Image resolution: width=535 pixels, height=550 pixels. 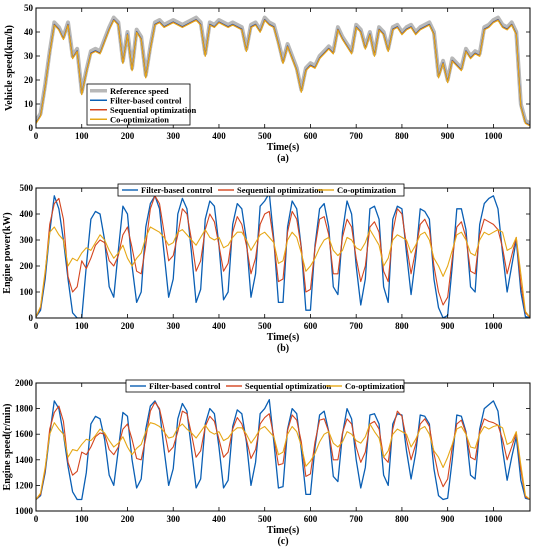 What do you see at coordinates (24, 383) in the screenshot?
I see `y-tick-label: 2000` at bounding box center [24, 383].